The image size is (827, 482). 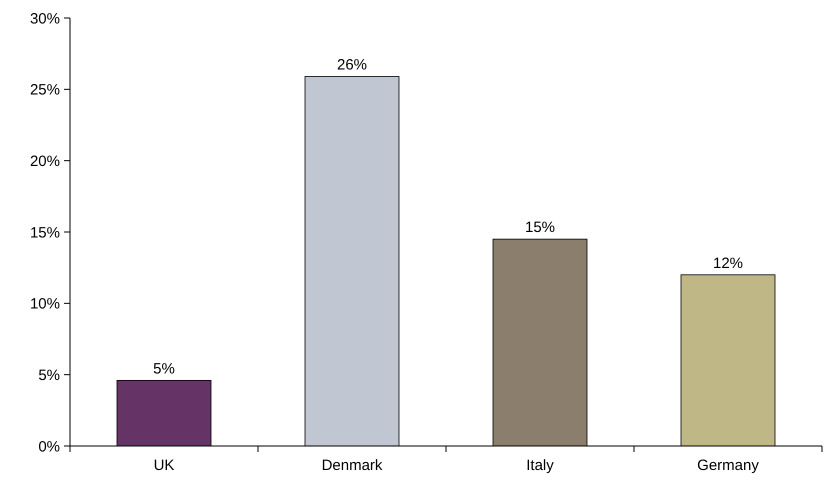 What do you see at coordinates (49, 447) in the screenshot?
I see `y-tick-label: 0%` at bounding box center [49, 447].